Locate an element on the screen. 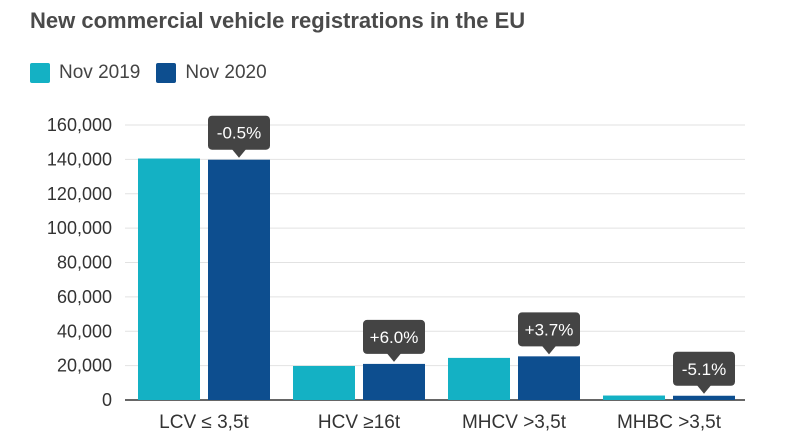 The image size is (785, 448). annotation-label: -0.5% is located at coordinates (239, 133).